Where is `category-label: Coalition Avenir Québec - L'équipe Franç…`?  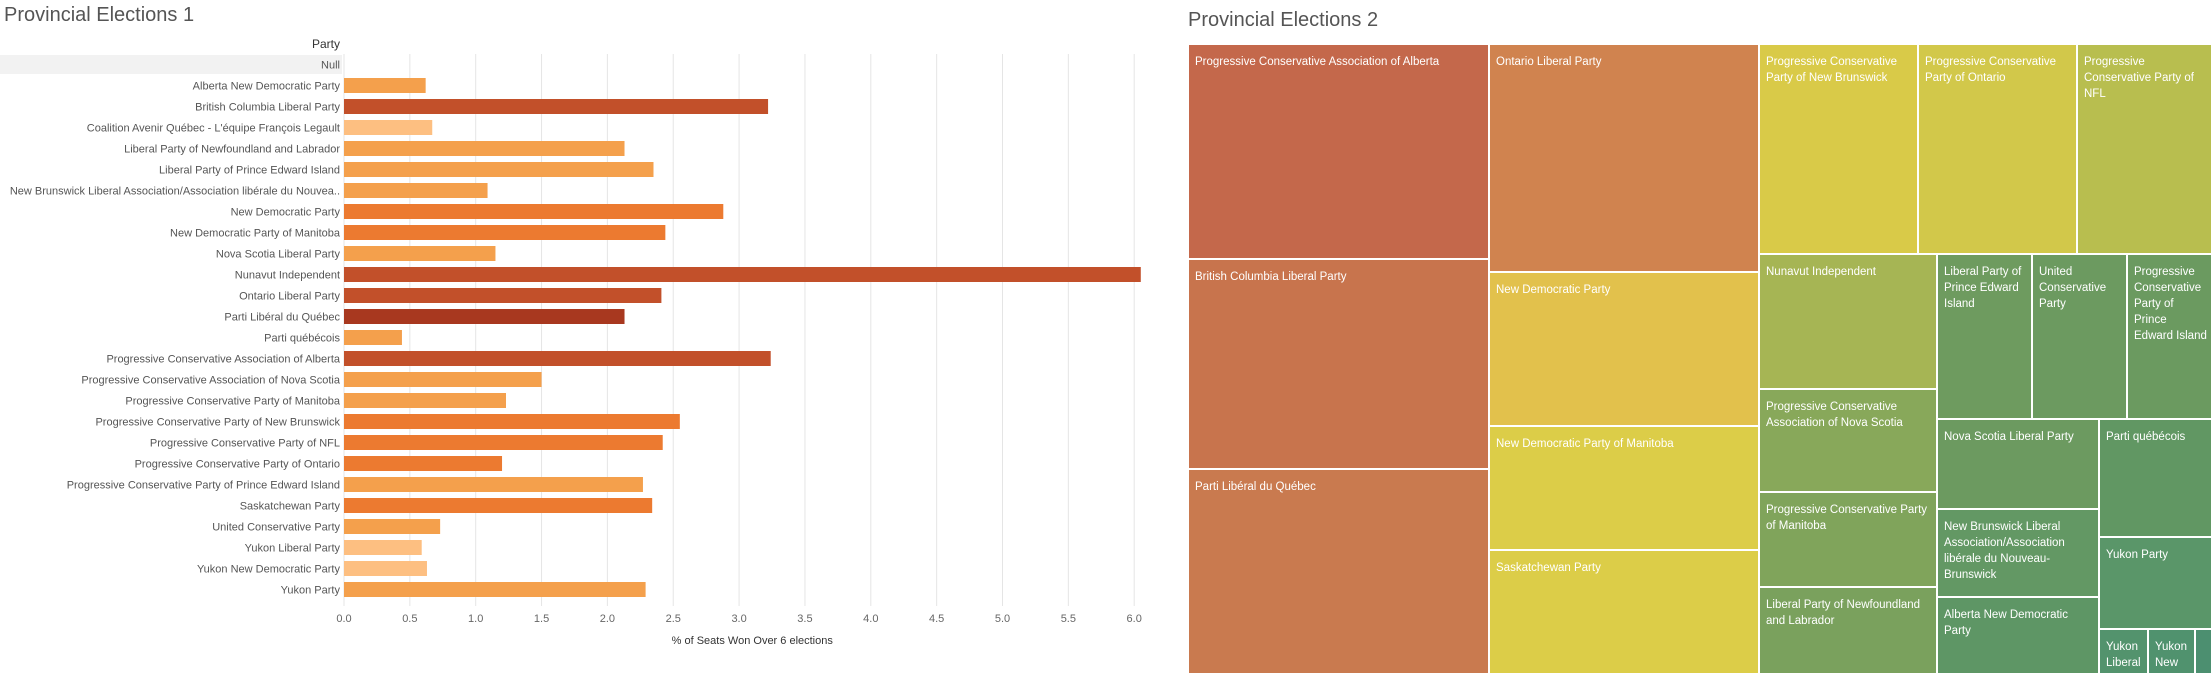 category-label: Coalition Avenir Québec - L'équipe Franç… is located at coordinates (213, 129).